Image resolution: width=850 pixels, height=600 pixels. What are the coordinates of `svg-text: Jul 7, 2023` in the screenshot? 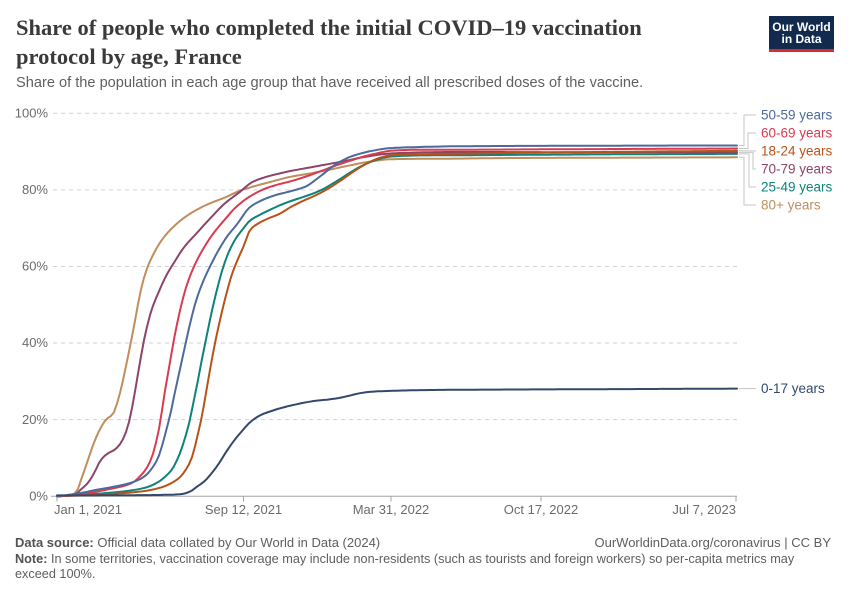 It's located at (704, 509).